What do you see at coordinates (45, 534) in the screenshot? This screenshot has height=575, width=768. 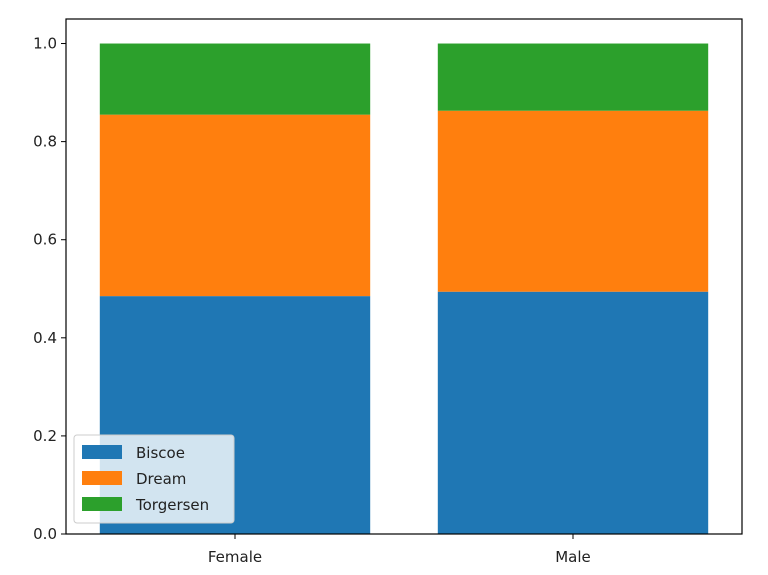 I see `y-tick-label-0.0: 0.0` at bounding box center [45, 534].